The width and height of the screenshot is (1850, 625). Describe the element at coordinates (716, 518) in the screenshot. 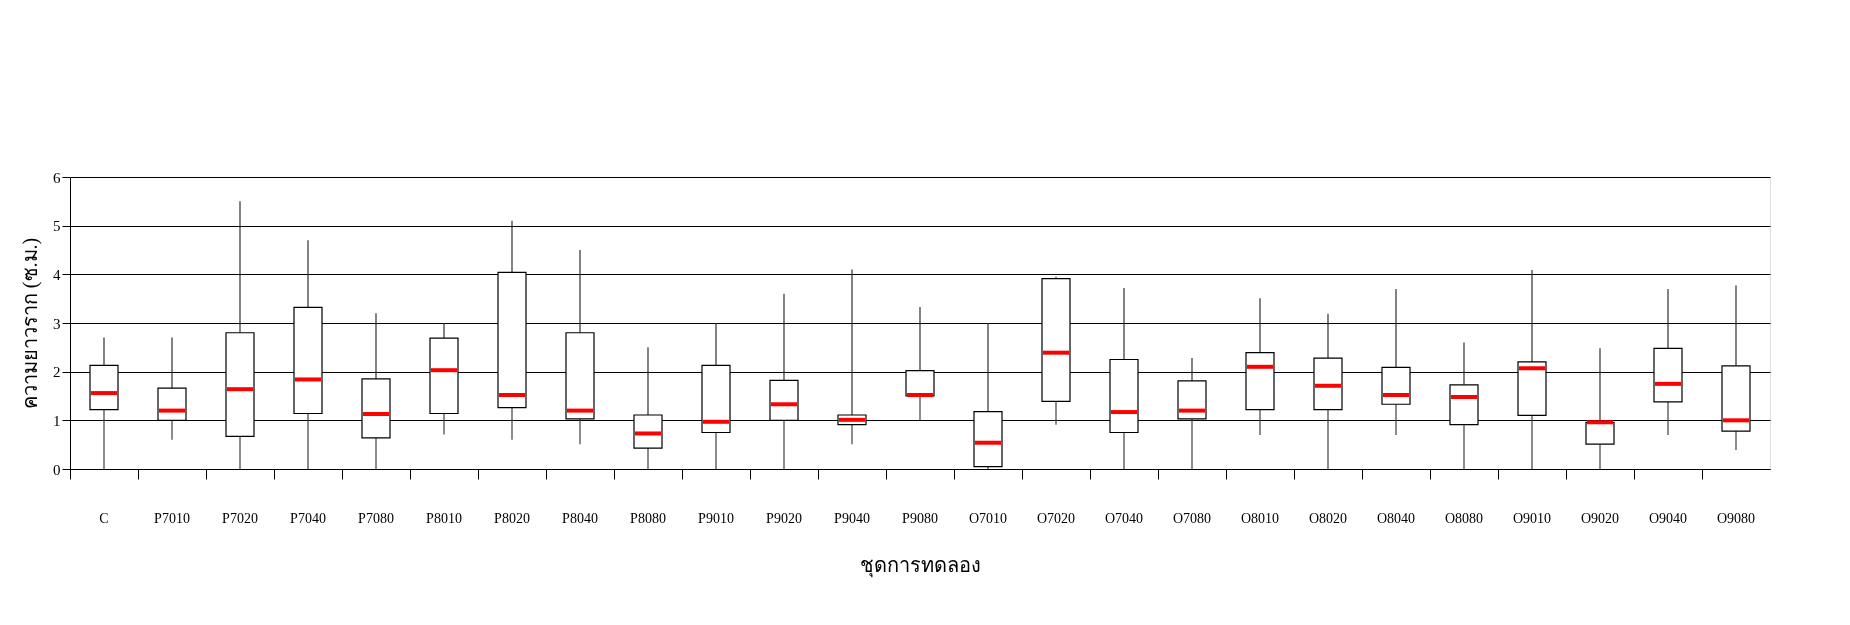

I see `x-tick-label: P9010` at that location.